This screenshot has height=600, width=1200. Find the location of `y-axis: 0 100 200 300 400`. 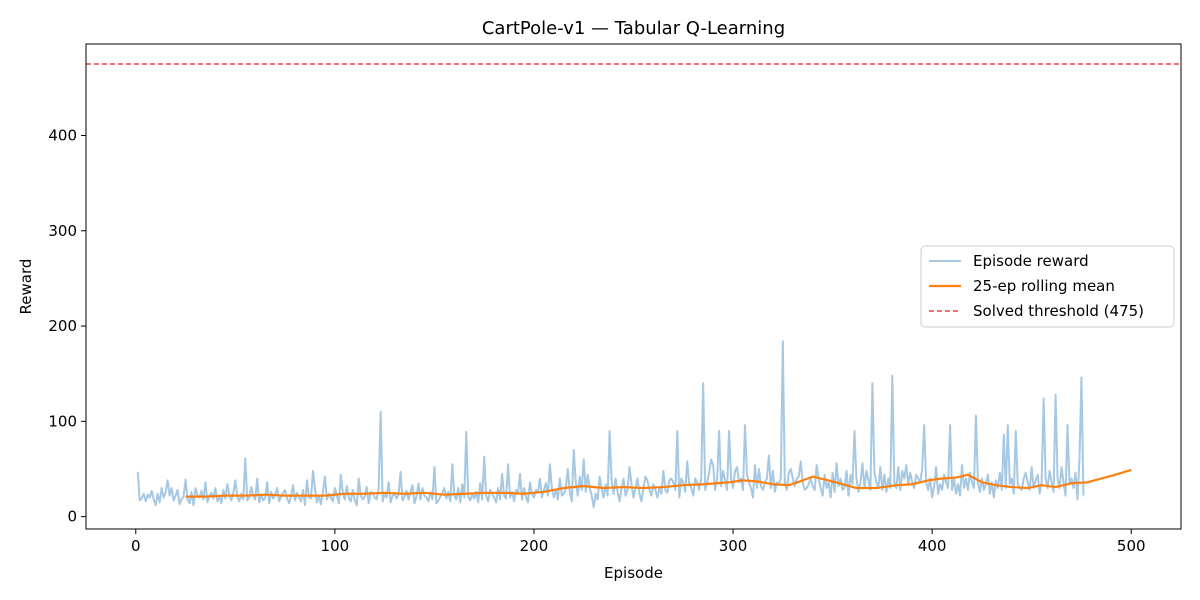

y-axis: 0 100 200 300 400 is located at coordinates (67, 326).